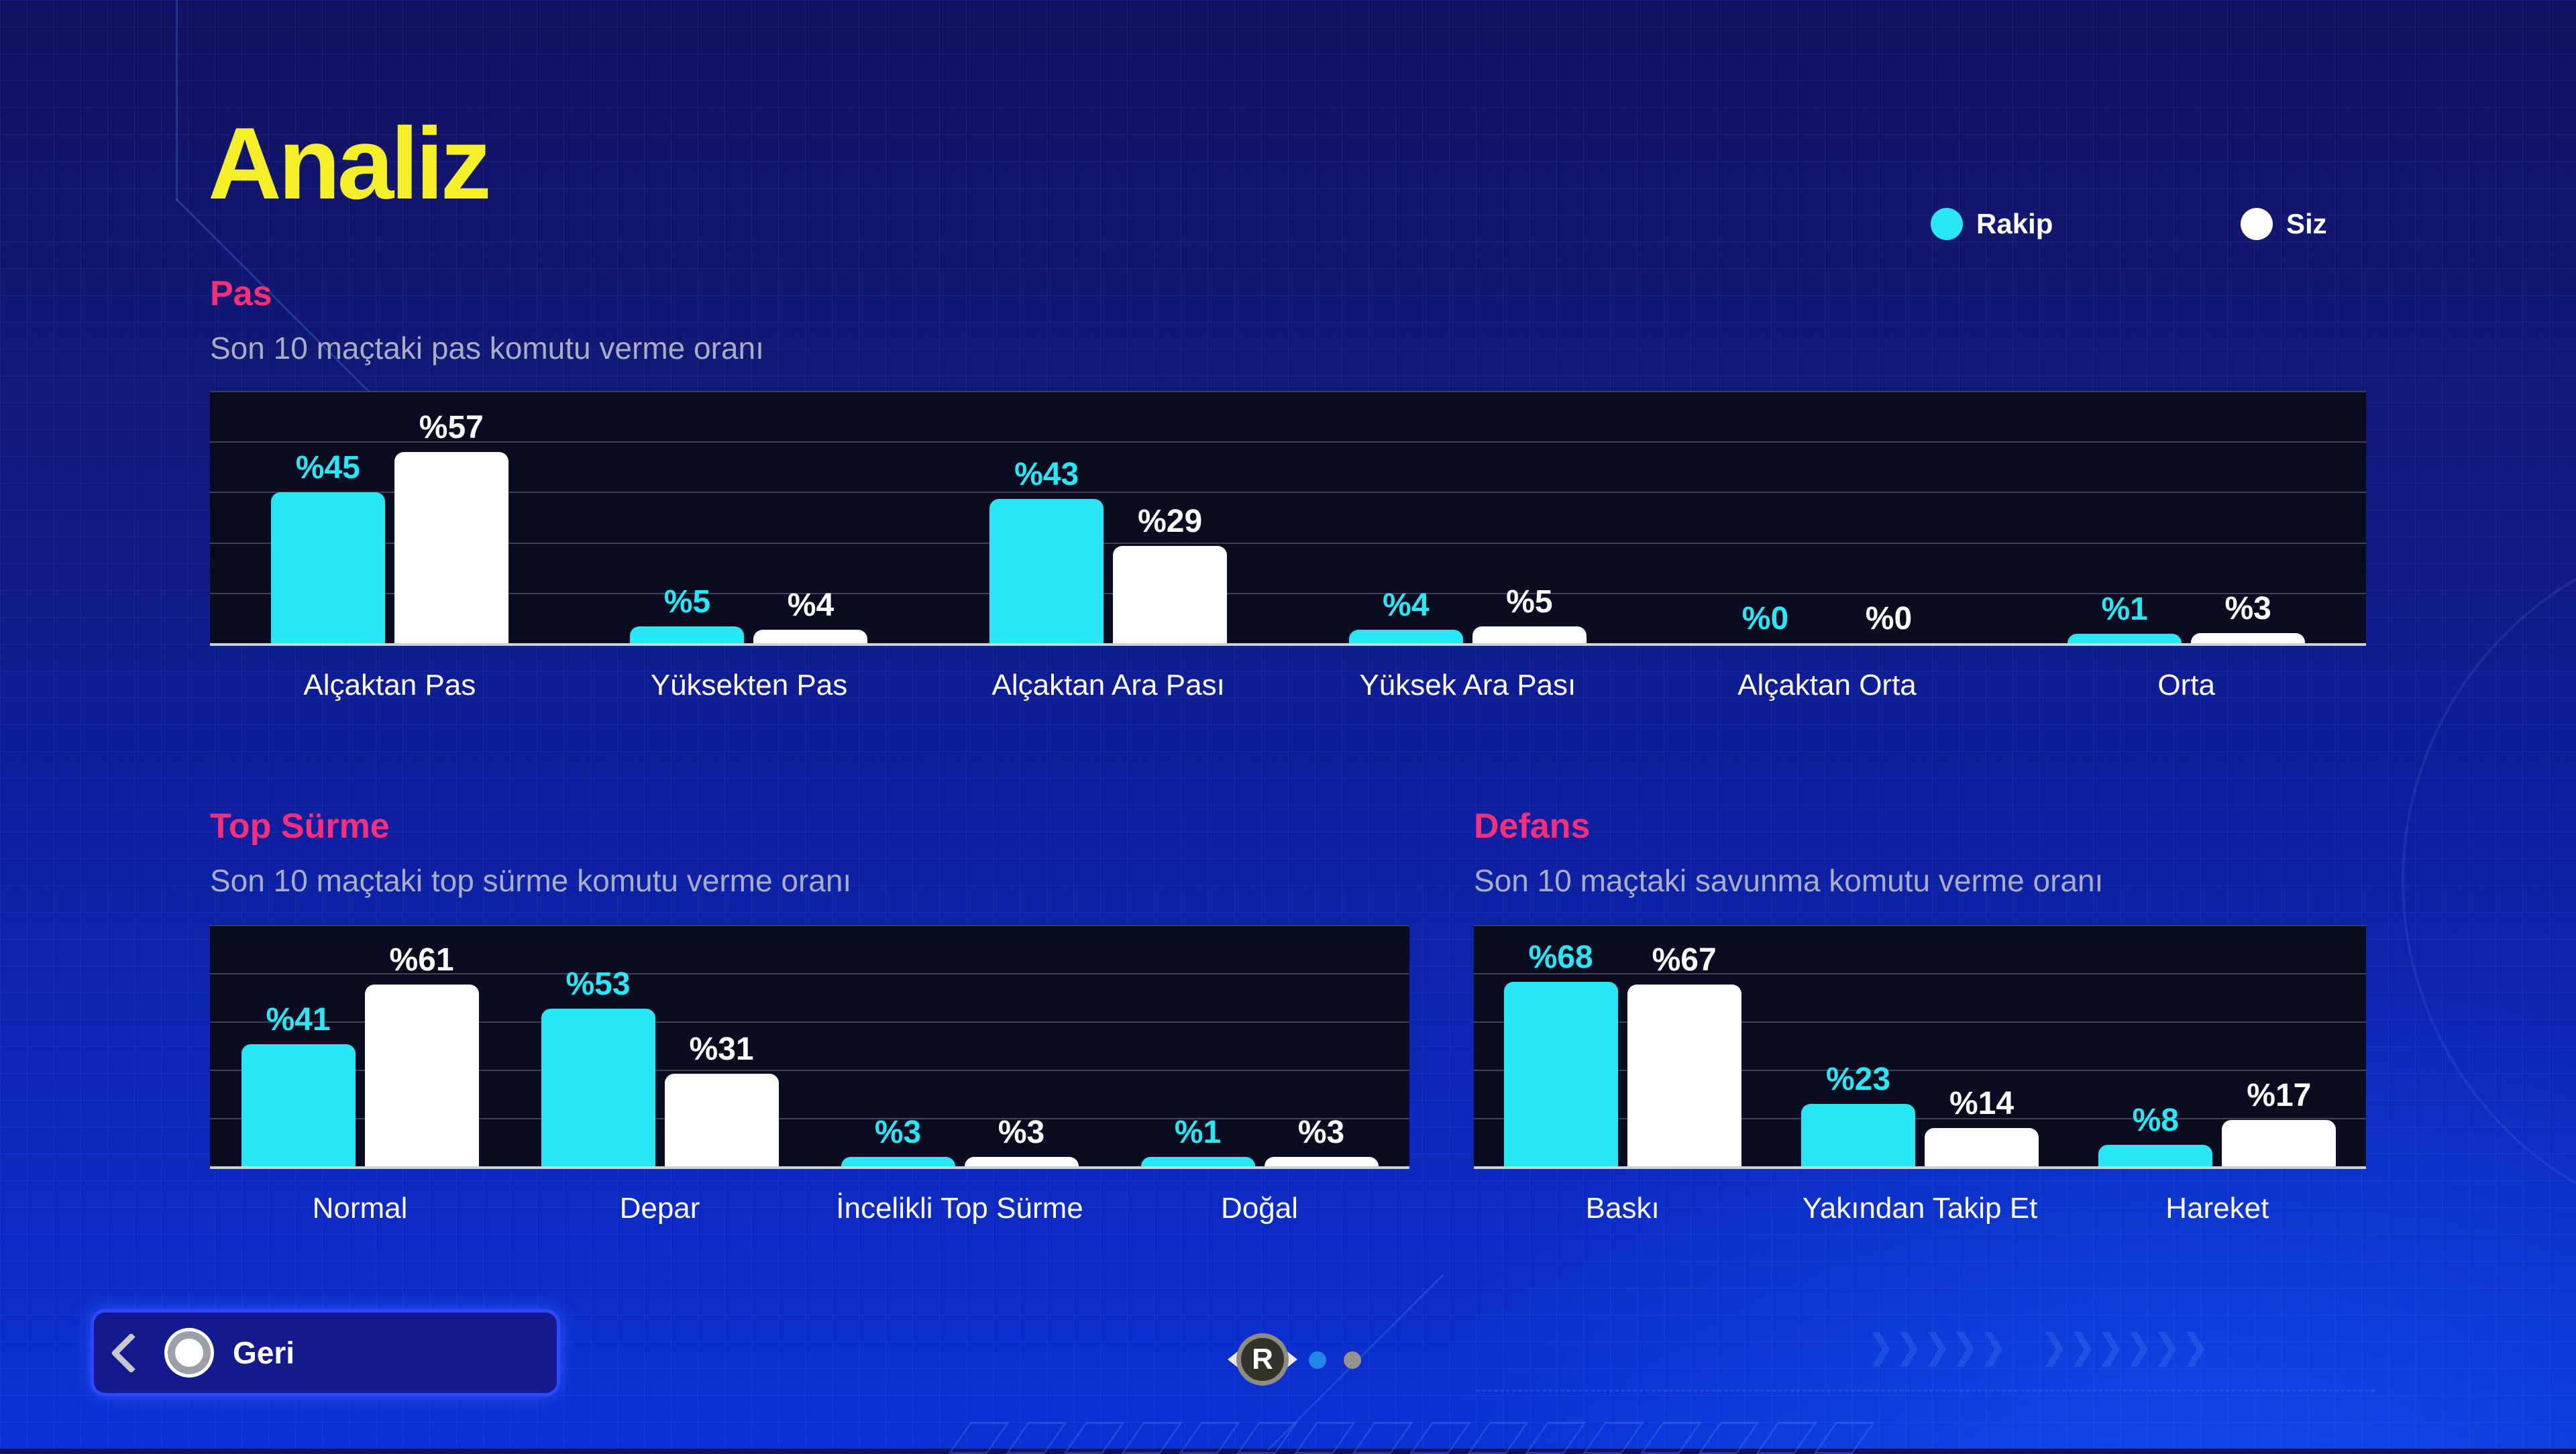 The height and width of the screenshot is (1454, 2576). What do you see at coordinates (660, 1045) in the screenshot?
I see `bar-group-1: %53 %31` at bounding box center [660, 1045].